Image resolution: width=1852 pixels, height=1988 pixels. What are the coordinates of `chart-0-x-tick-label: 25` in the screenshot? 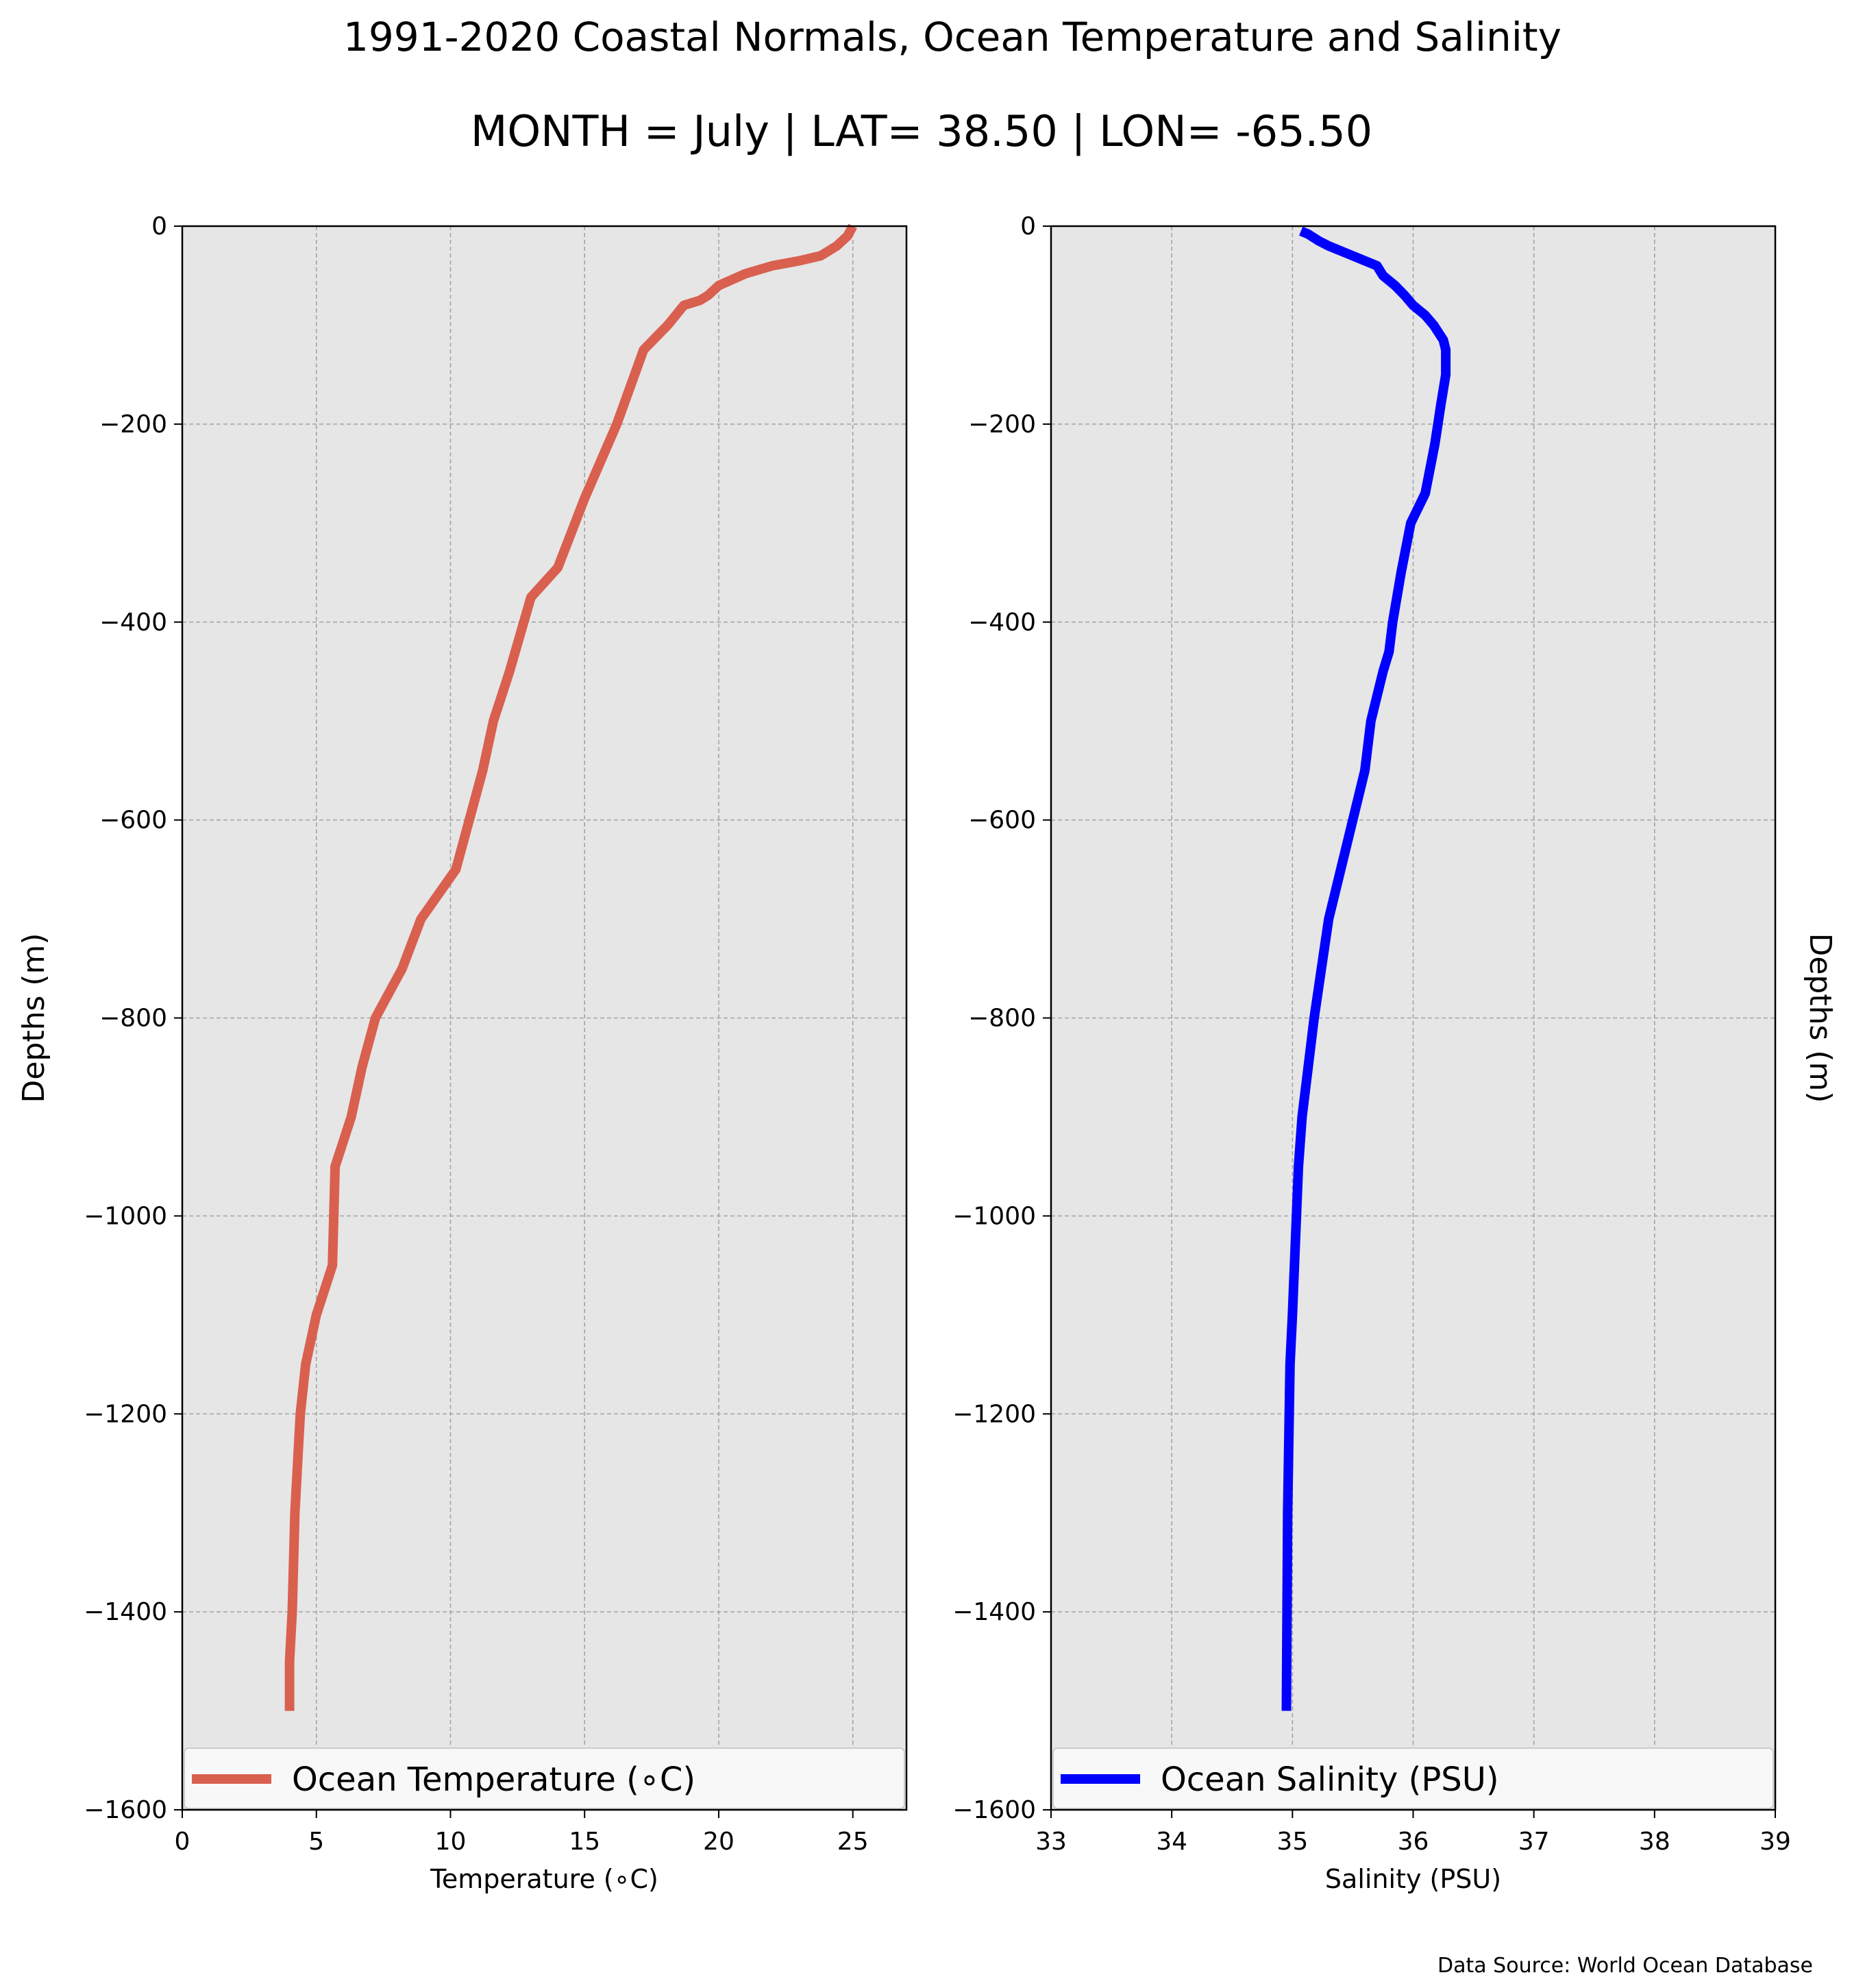 It's located at (853, 1842).